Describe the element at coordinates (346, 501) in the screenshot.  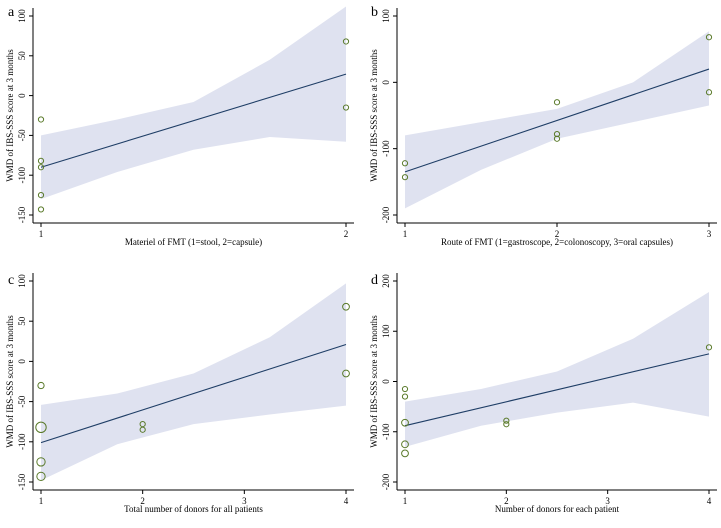
I see `x-tick-label-c-4: 4` at that location.